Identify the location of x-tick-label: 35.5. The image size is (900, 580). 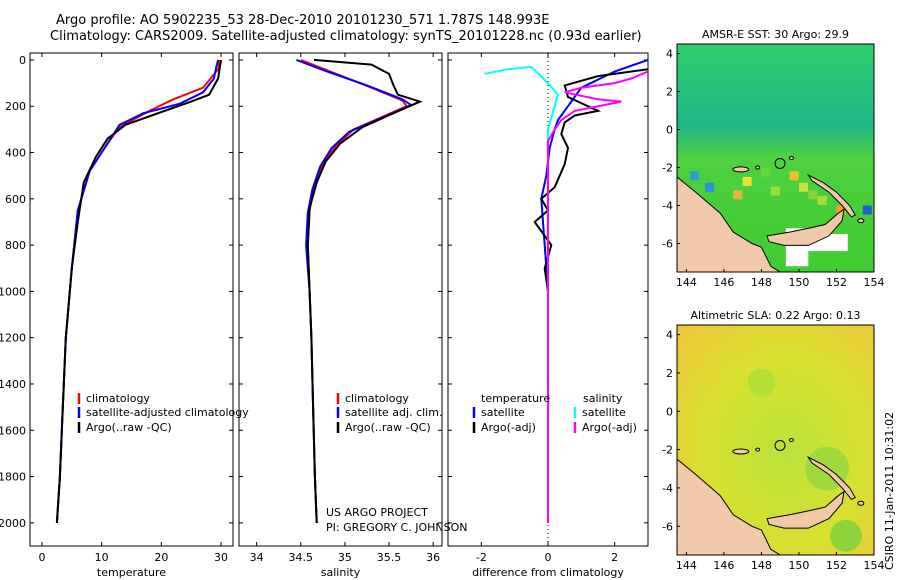
(389, 557).